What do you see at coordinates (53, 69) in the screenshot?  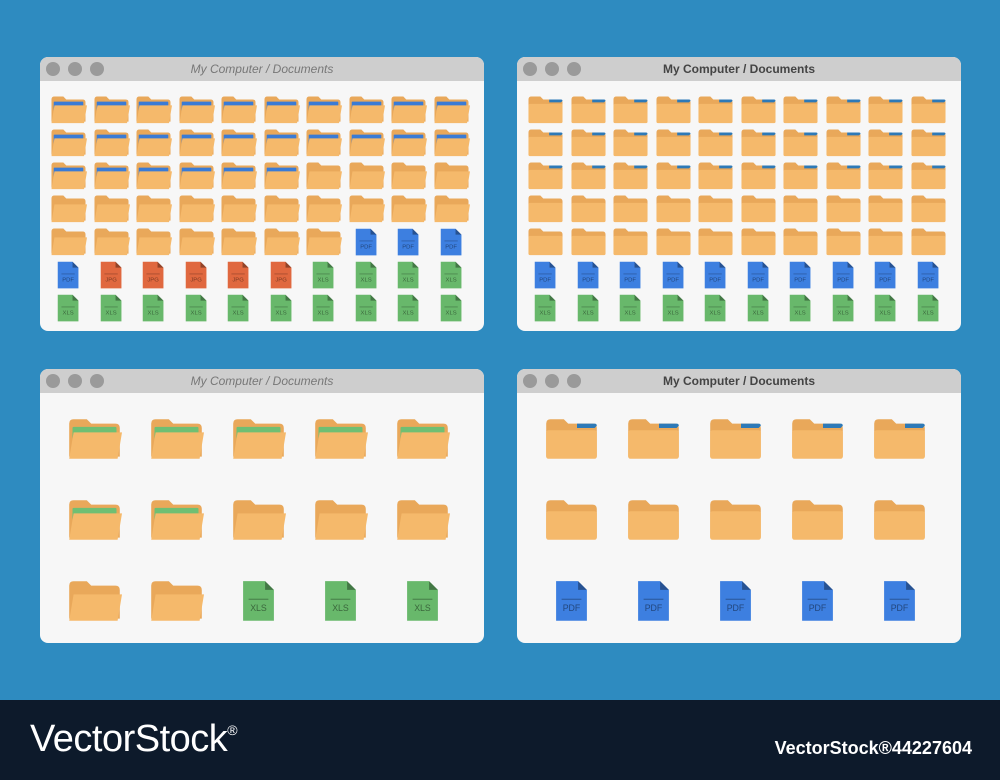 I see `close-dot-icon` at bounding box center [53, 69].